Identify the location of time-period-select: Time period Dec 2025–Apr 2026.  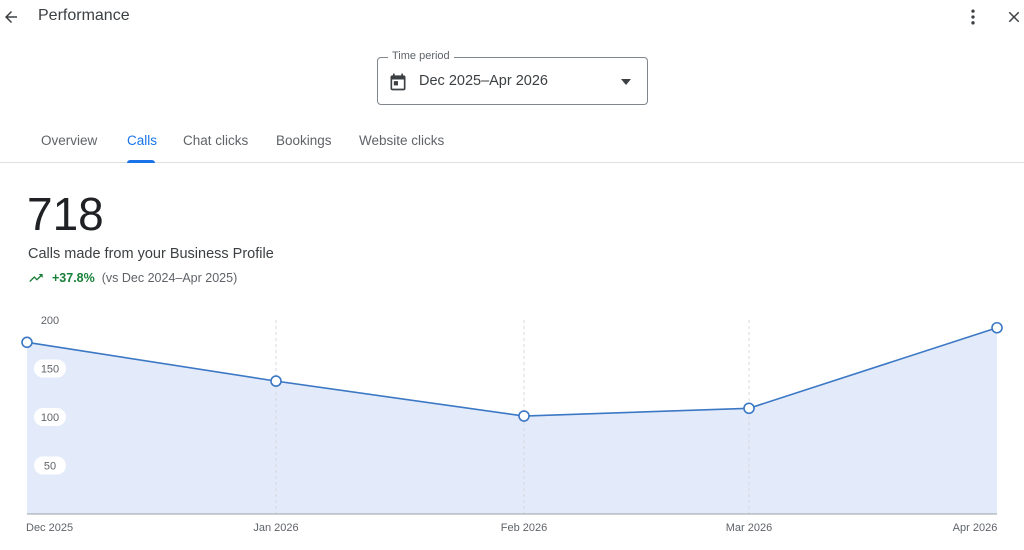
(512, 77).